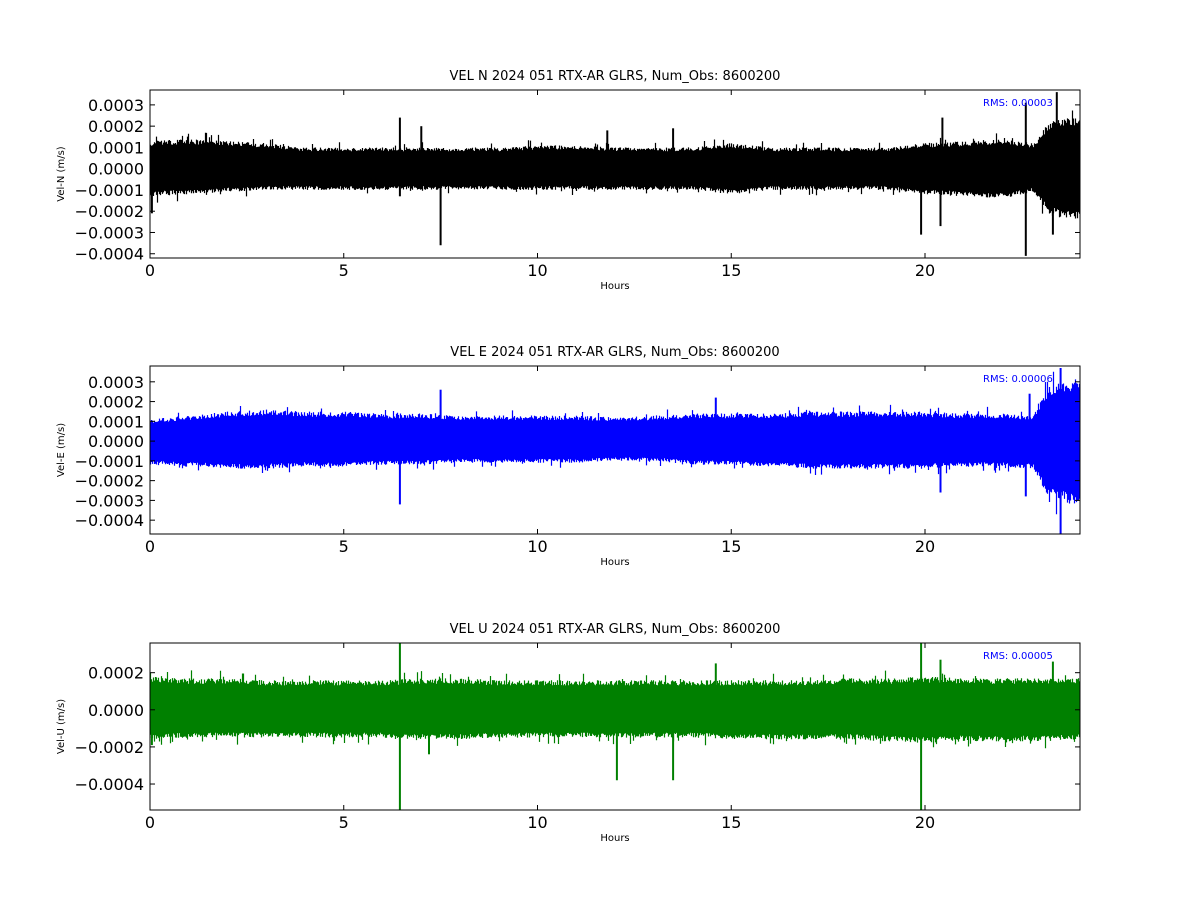 The width and height of the screenshot is (1200, 900). Describe the element at coordinates (61, 726) in the screenshot. I see `y-axis-label: Vel-U (m/s)` at that location.